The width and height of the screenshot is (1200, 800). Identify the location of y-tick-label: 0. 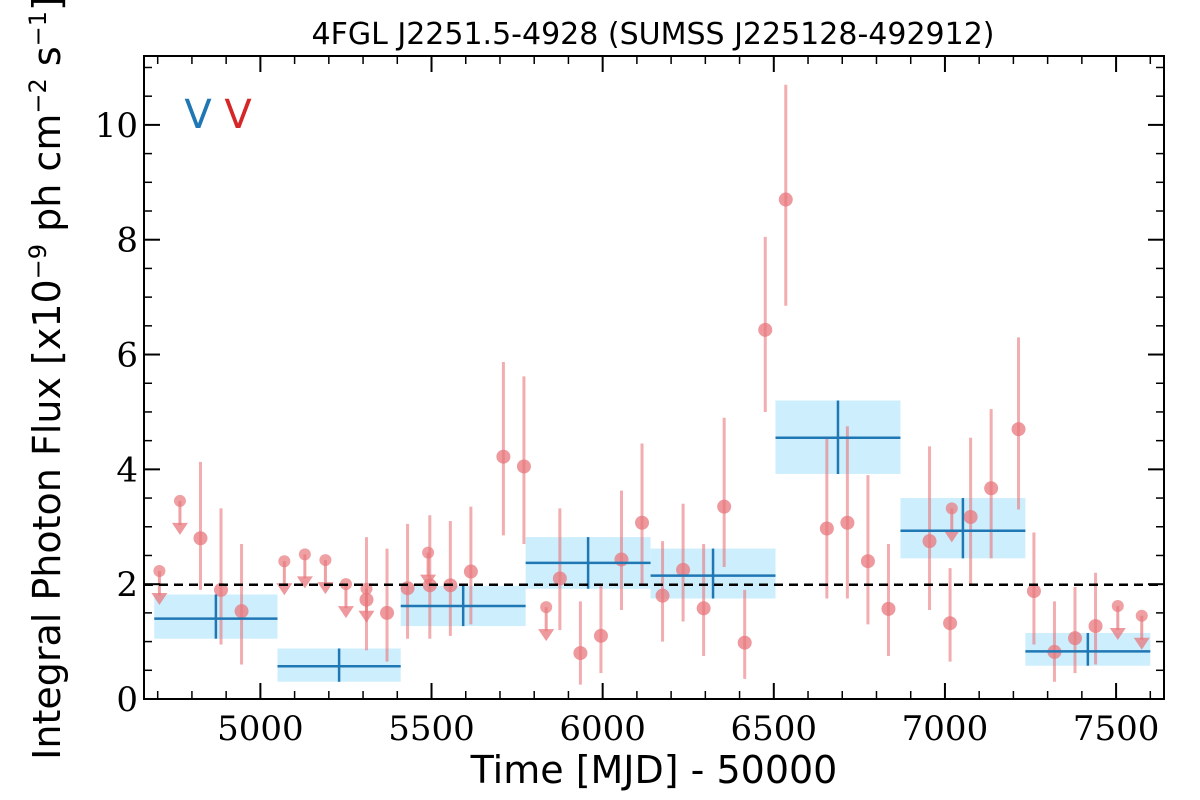
(127, 700).